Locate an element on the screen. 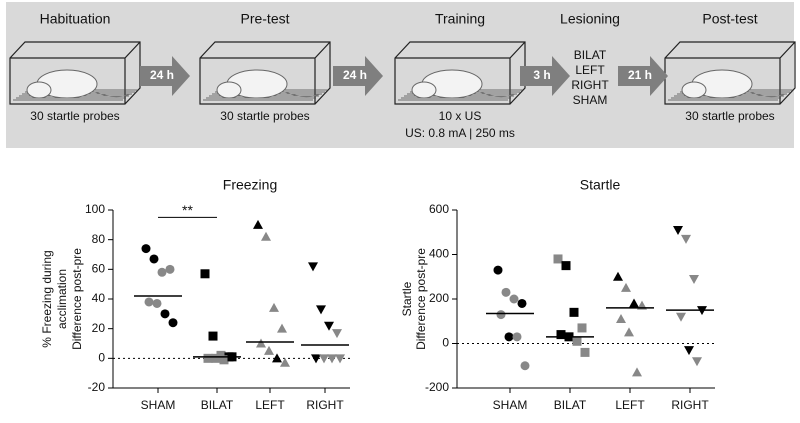 This screenshot has height=423, width=800. y-tick-label: 400 is located at coordinates (439, 254).